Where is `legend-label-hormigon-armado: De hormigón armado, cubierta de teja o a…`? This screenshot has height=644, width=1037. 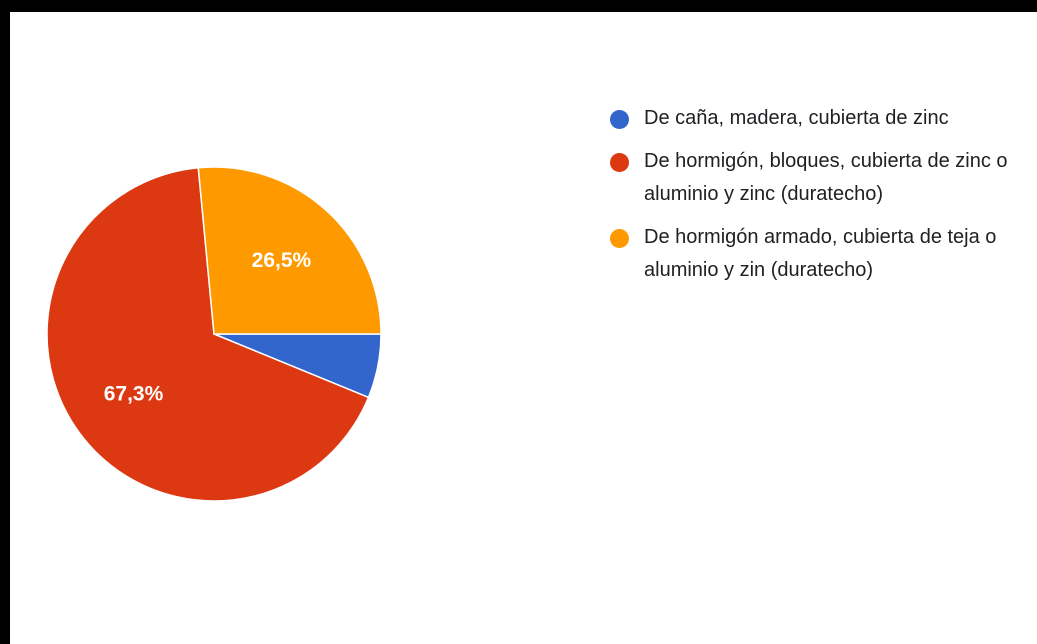 legend-label-hormigon-armado: De hormigón armado, cubierta de teja o a… is located at coordinates (820, 253).